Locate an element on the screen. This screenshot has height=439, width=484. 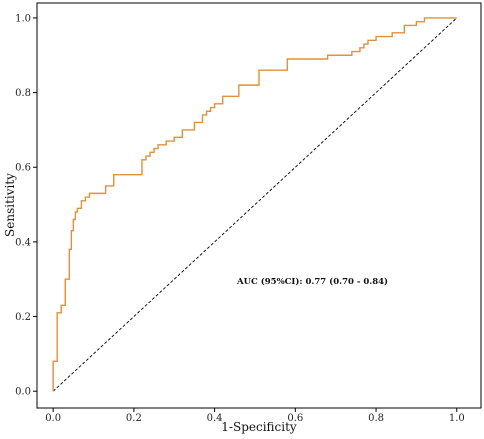
y-axis-title: Sensitivity is located at coordinates (10, 205).